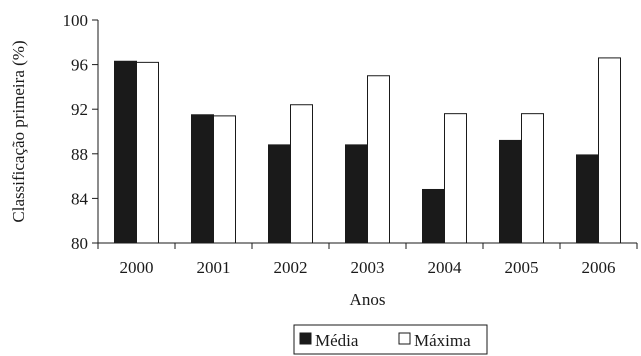 The image size is (641, 356). Describe the element at coordinates (214, 267) in the screenshot. I see `x-tick-label: 2001` at that location.